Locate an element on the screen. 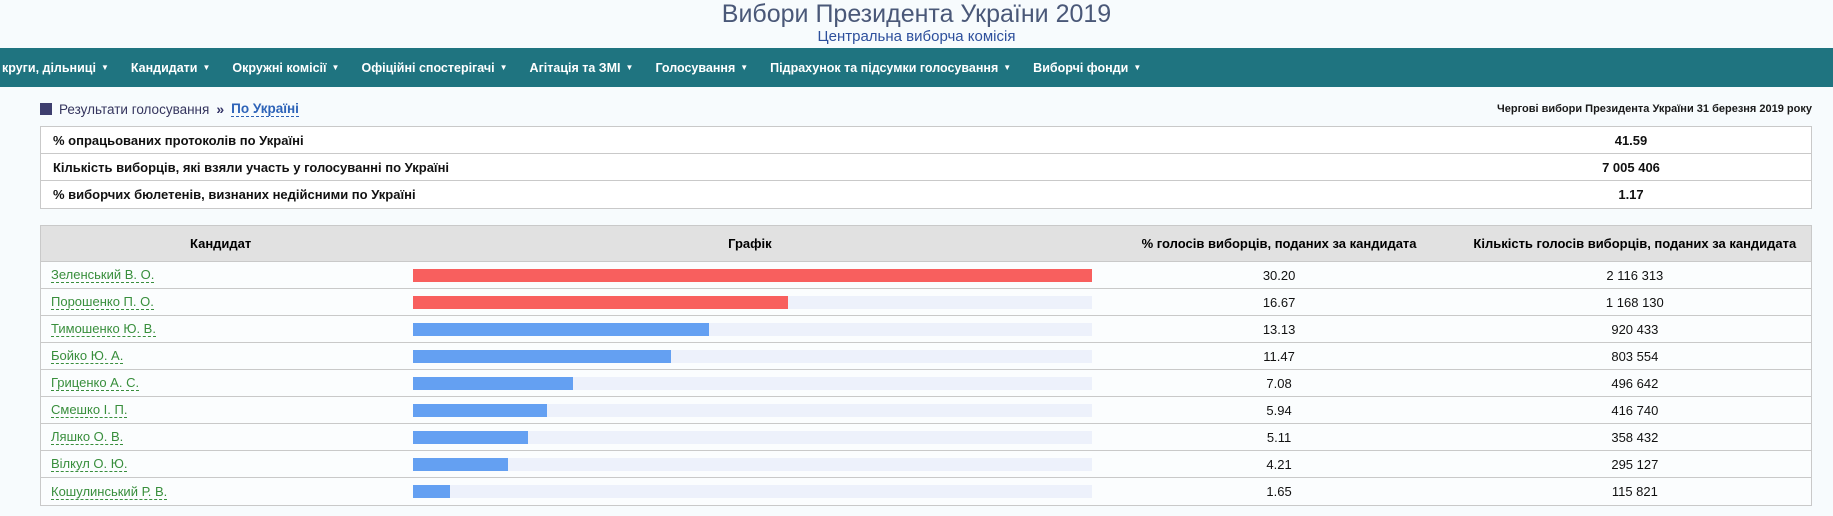 This screenshot has width=1833, height=516. candidate-cell: Порошенко П. О. is located at coordinates (220, 302).